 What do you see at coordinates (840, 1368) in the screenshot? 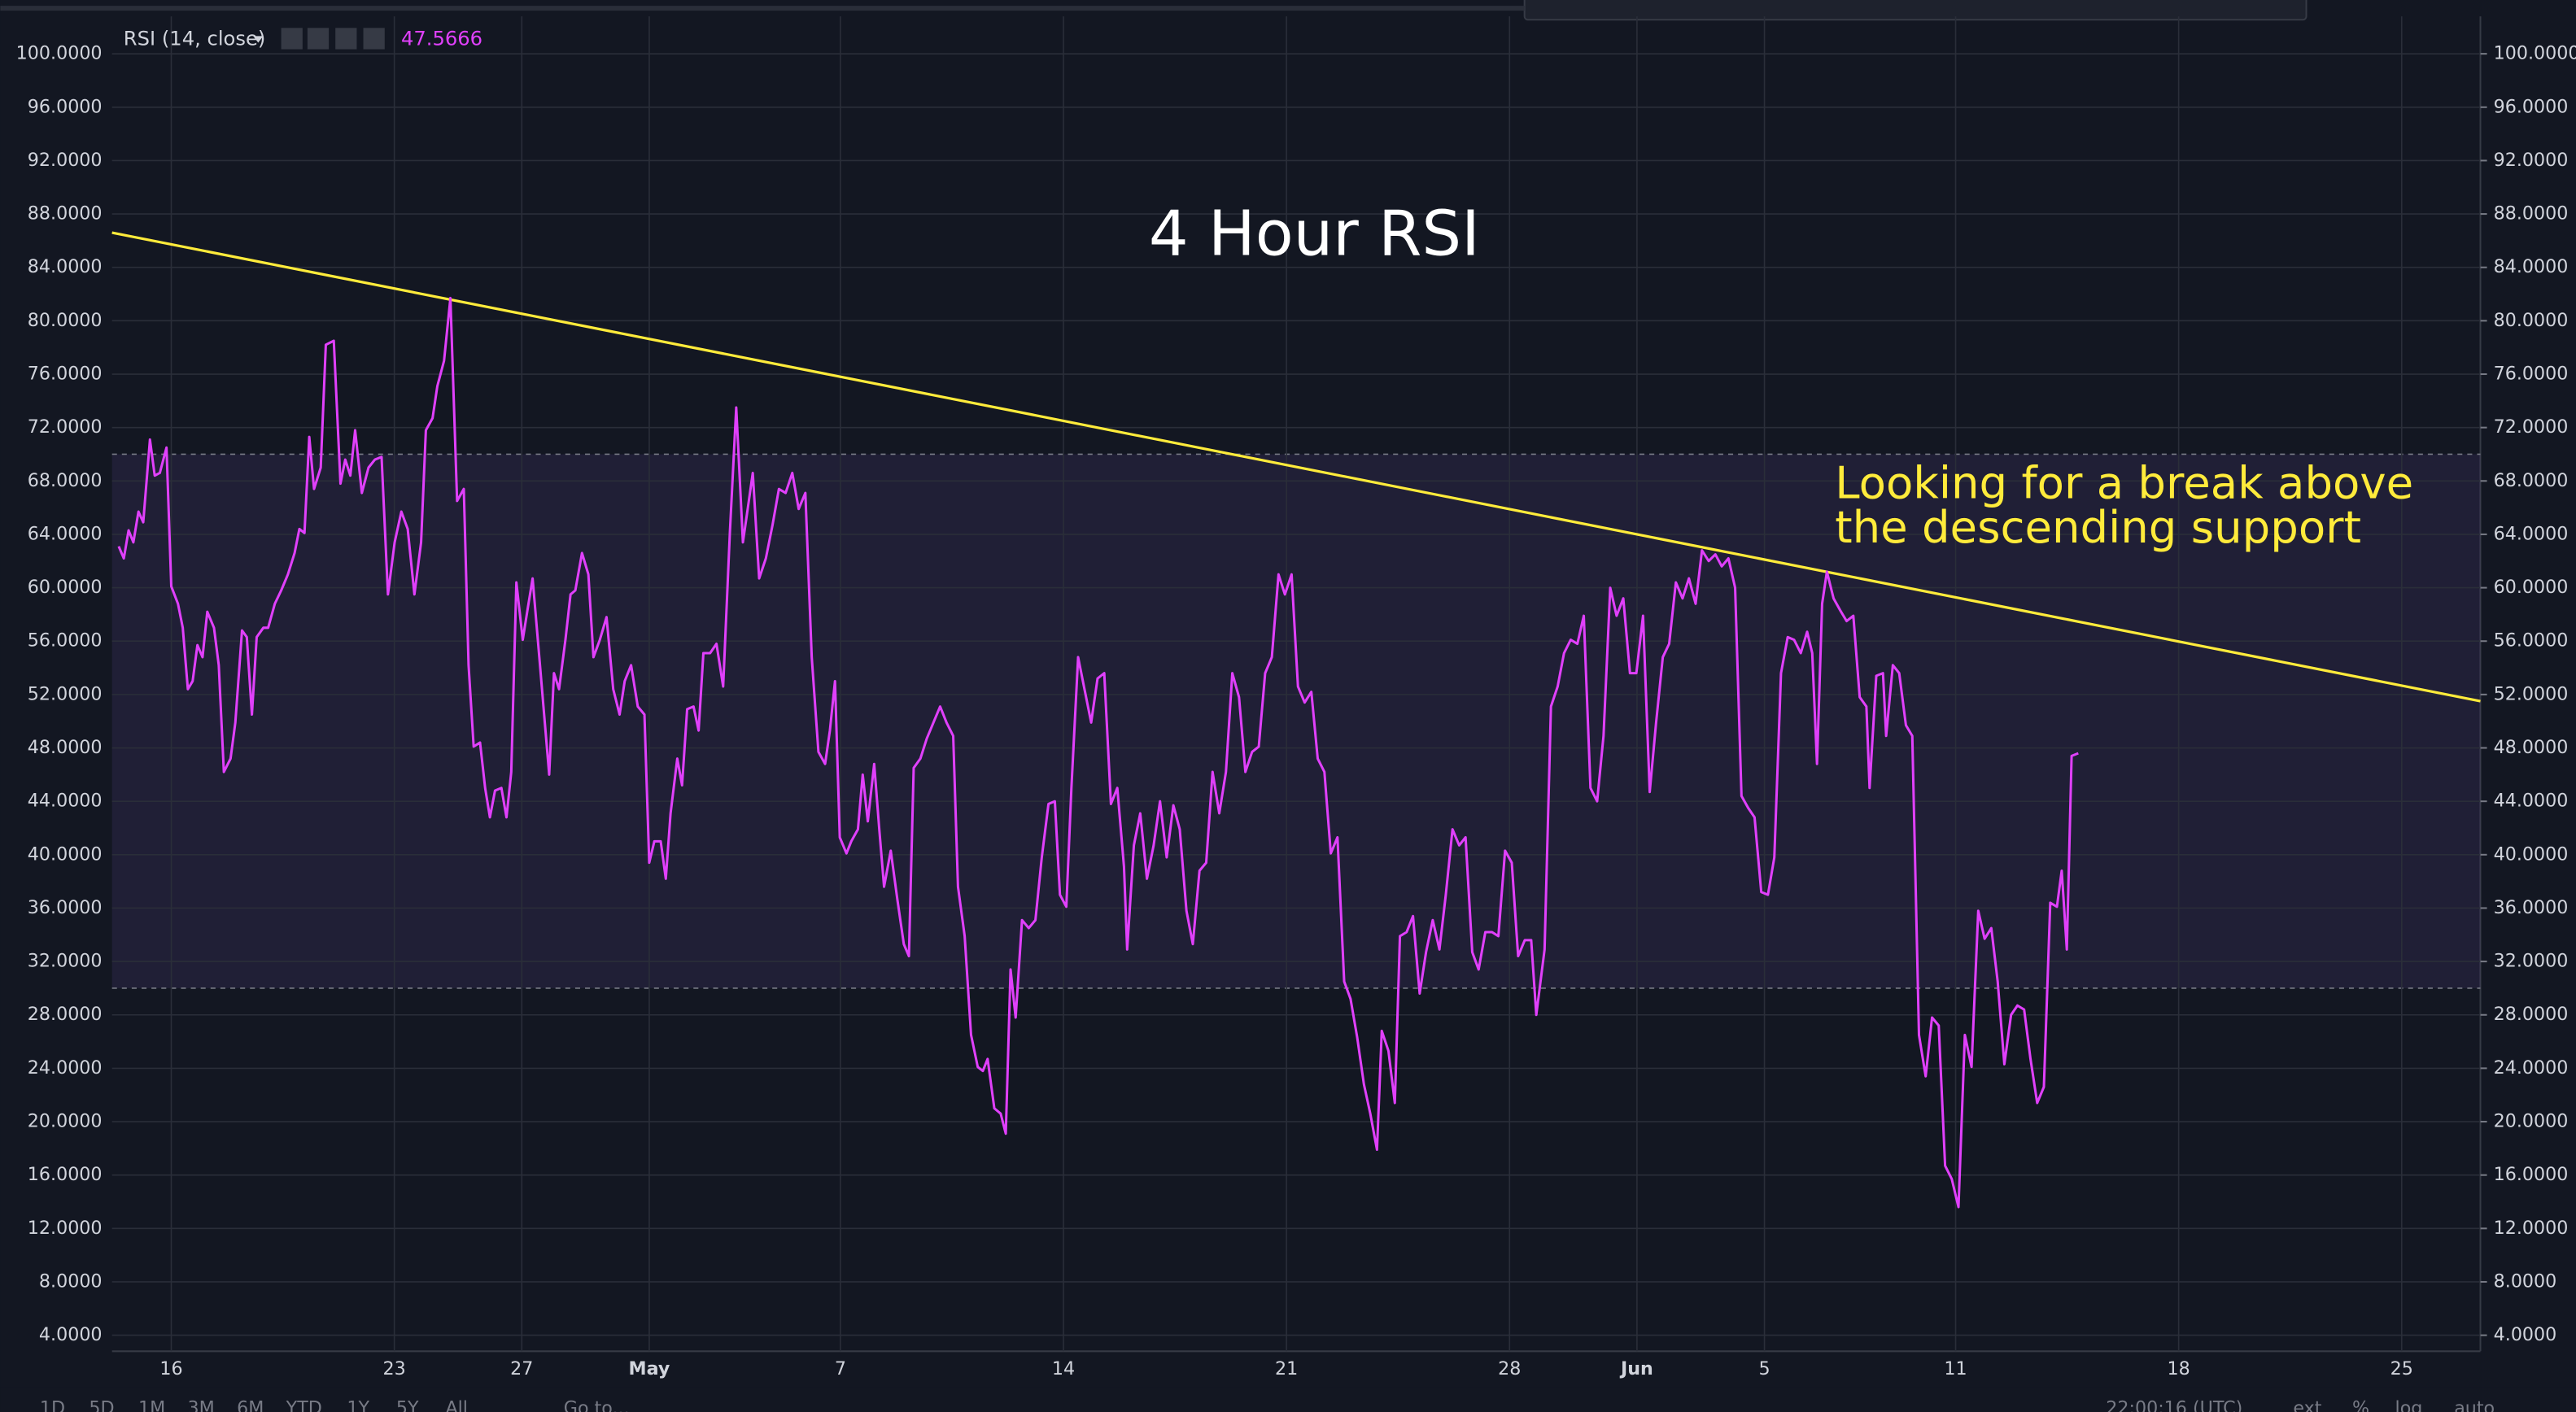
I see `x-tick-label: 7` at bounding box center [840, 1368].